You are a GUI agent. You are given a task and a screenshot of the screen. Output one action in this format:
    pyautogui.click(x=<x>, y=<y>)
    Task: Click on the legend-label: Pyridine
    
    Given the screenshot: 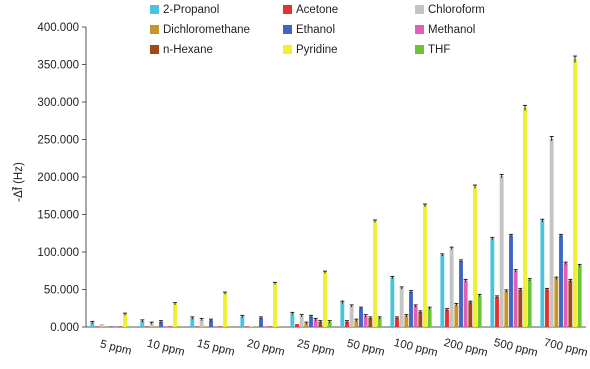 What is the action you would take?
    pyautogui.click(x=317, y=50)
    